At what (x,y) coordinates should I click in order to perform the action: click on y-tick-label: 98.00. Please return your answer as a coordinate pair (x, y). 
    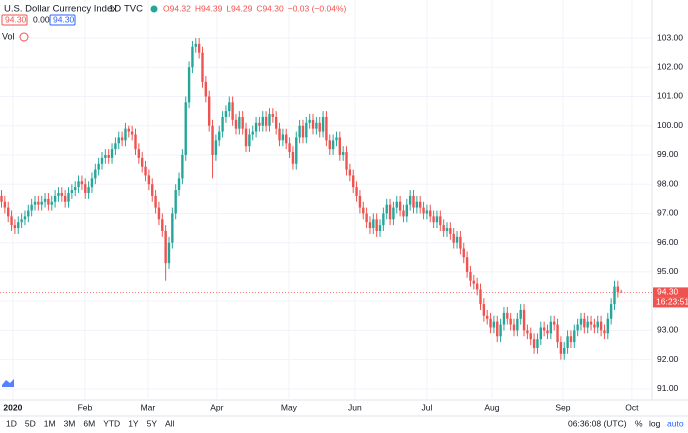
    Looking at the image, I should click on (668, 183).